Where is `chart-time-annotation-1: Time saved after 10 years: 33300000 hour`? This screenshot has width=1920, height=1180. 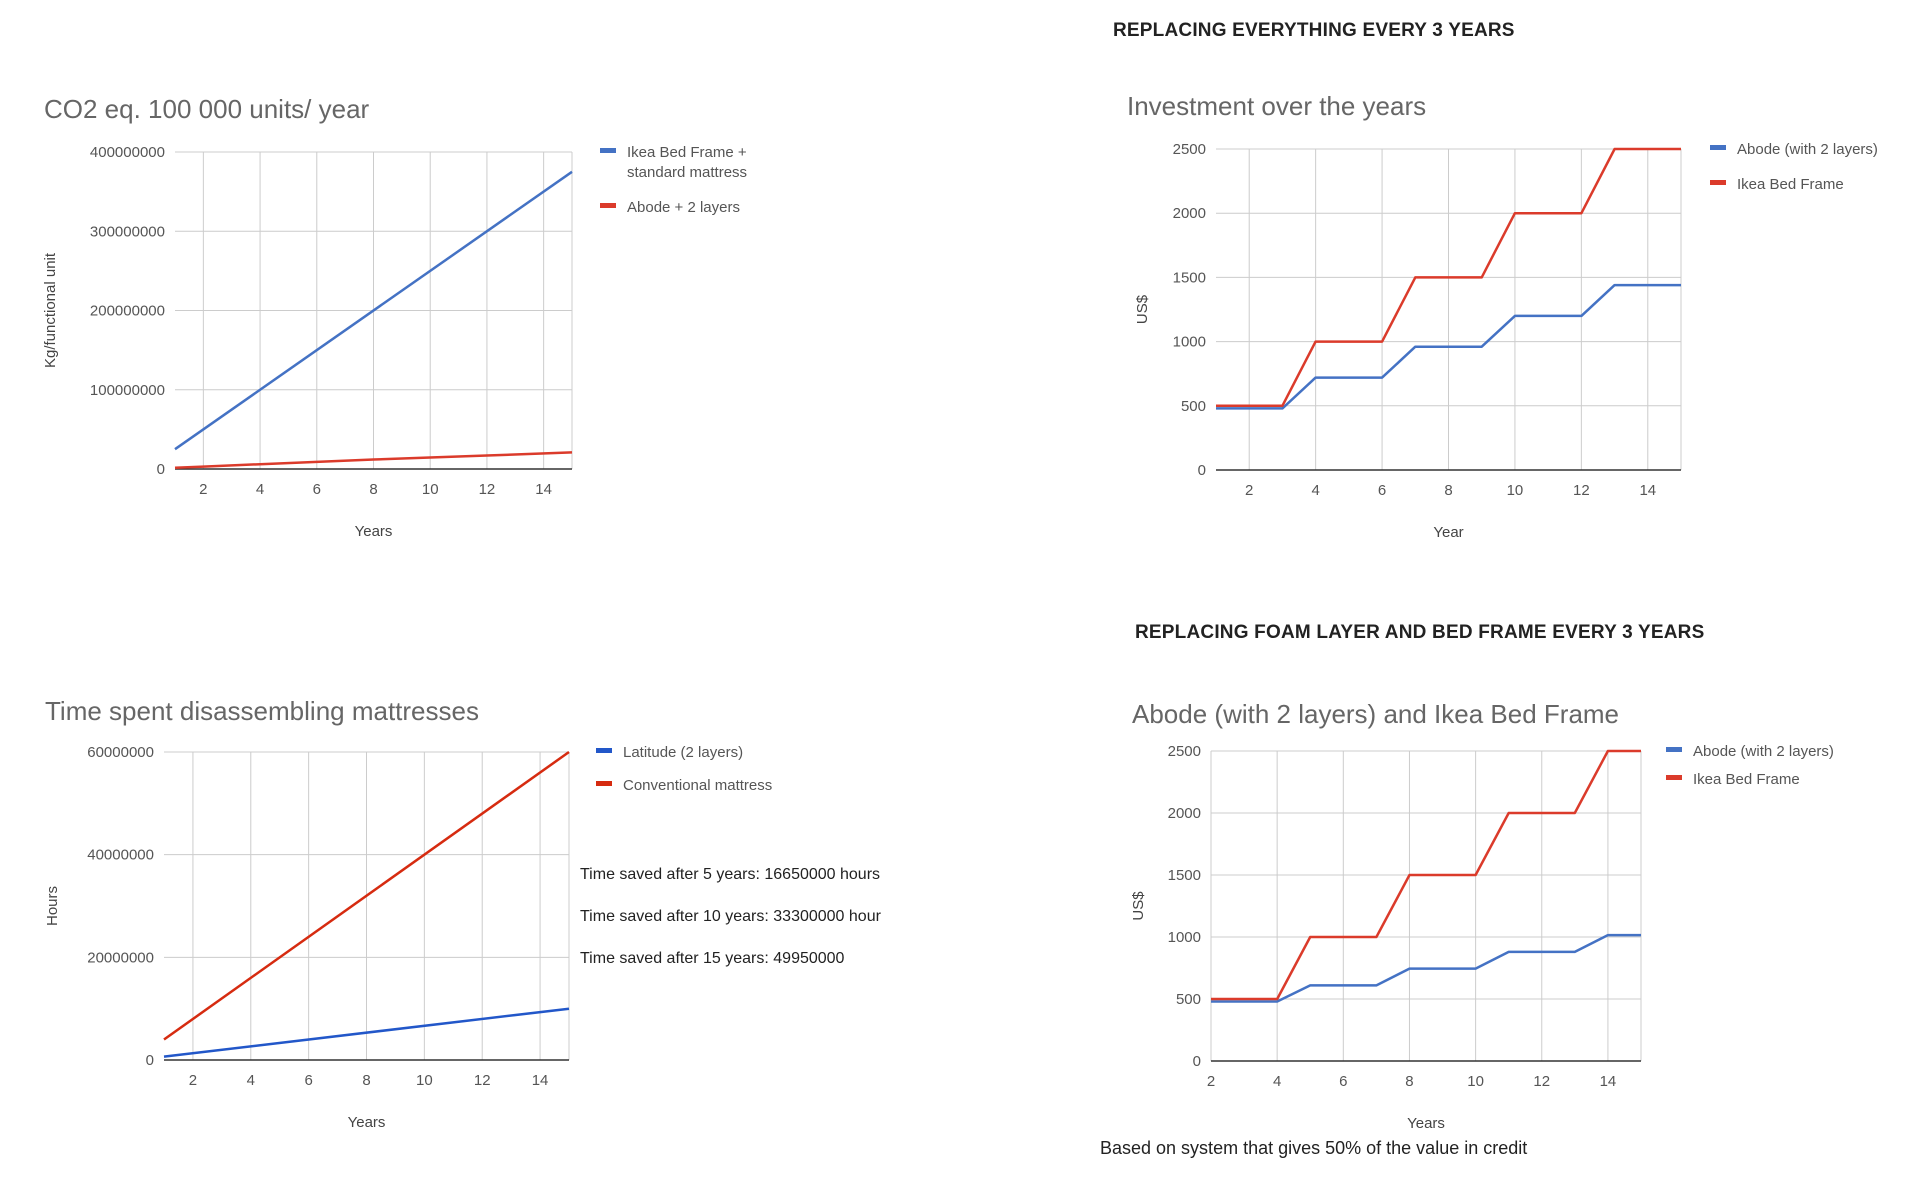 chart-time-annotation-1: Time saved after 10 years: 33300000 hour is located at coordinates (731, 916).